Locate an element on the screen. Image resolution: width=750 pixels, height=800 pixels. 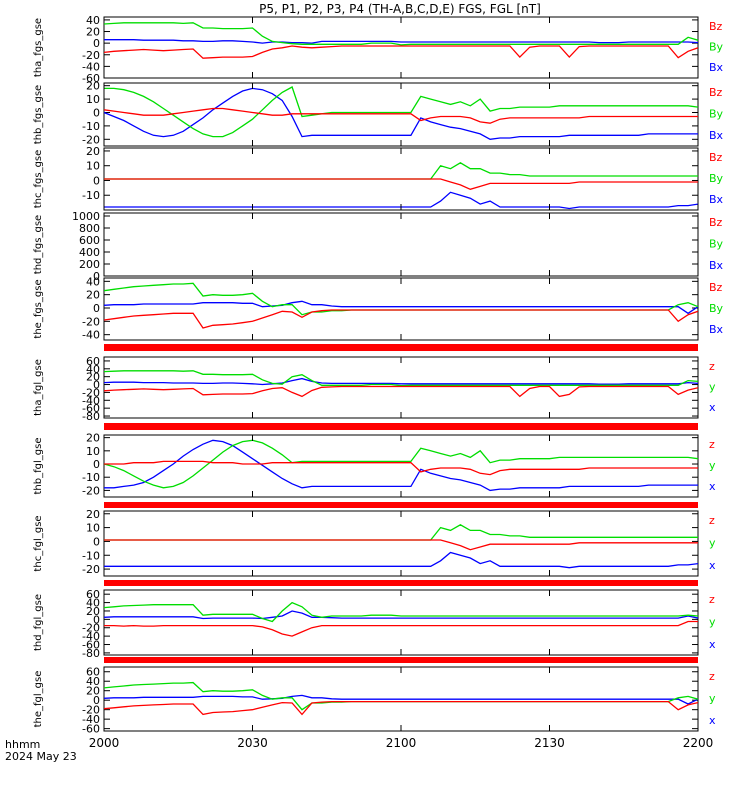
x-tick-label: 2200 is located at coordinates (698, 743).